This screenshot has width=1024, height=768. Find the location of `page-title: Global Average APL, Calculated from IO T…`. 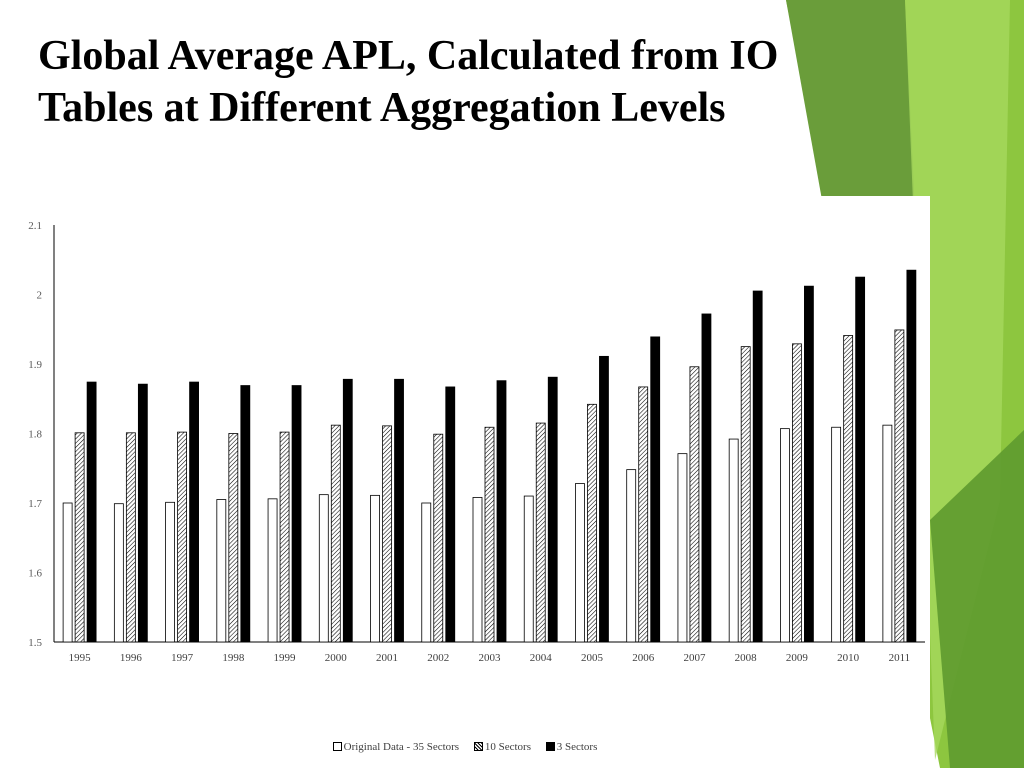

page-title: Global Average APL, Calculated from IO T… is located at coordinates (448, 82).